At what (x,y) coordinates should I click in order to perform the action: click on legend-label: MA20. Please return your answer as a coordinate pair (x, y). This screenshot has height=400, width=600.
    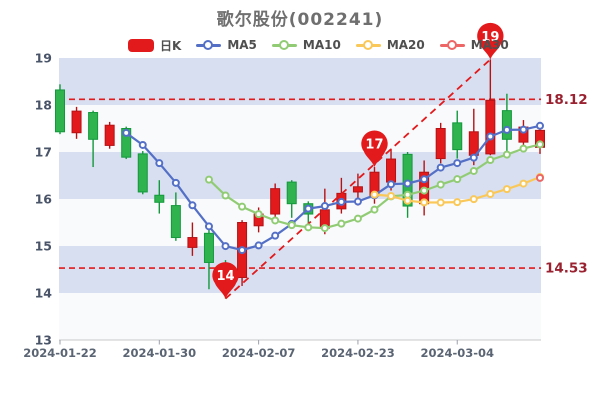
    Looking at the image, I should click on (405, 45).